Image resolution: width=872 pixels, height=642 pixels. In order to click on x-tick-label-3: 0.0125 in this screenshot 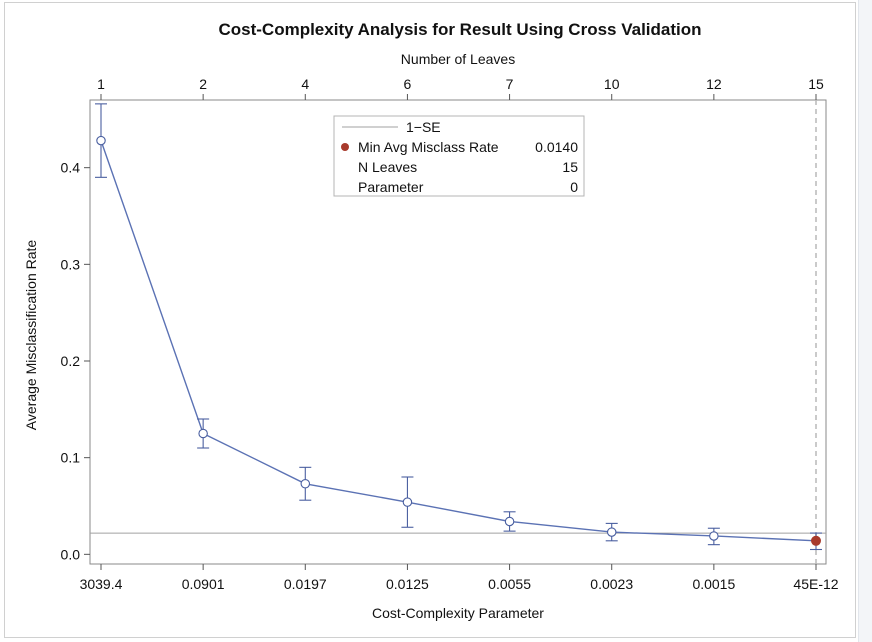, I will do `click(407, 584)`.